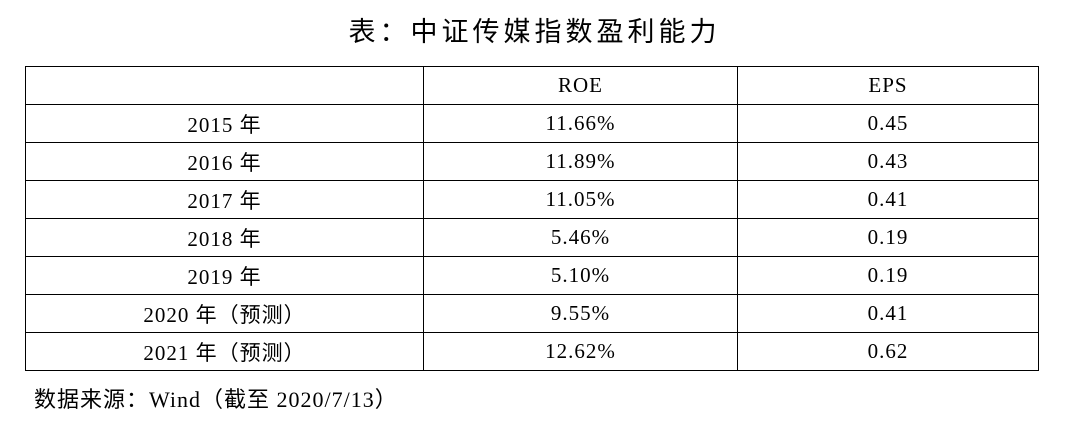 This screenshot has width=1069, height=423. I want to click on table-row: 2016 年 11.89% 0.43, so click(532, 161).